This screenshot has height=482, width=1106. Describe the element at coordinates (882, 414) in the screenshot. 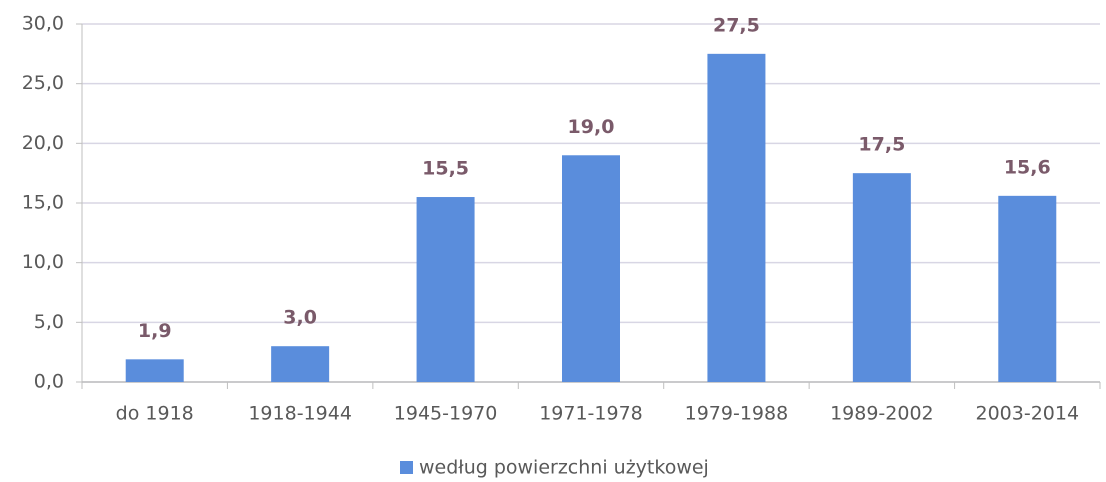

I see `x-tick-label: 1989-2002` at that location.